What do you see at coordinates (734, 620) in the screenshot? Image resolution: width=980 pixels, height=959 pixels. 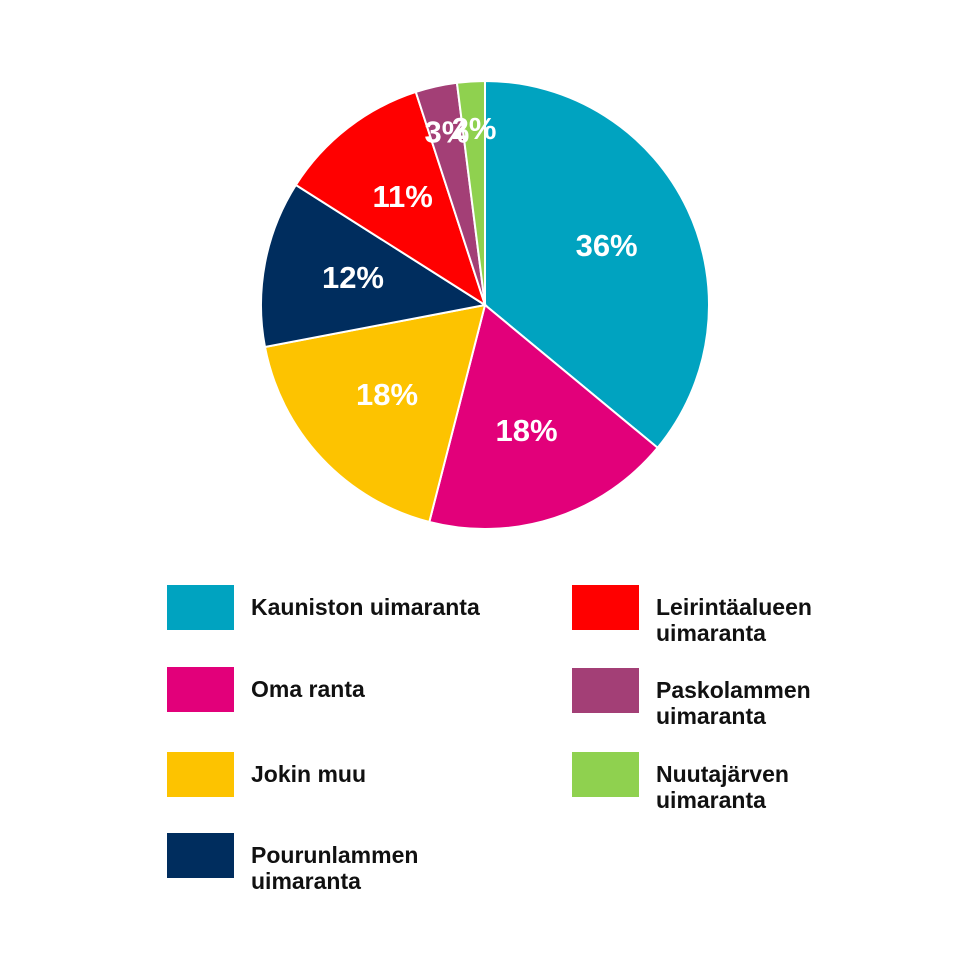 I see `legend-label: Leirintäalueen uimaranta` at bounding box center [734, 620].